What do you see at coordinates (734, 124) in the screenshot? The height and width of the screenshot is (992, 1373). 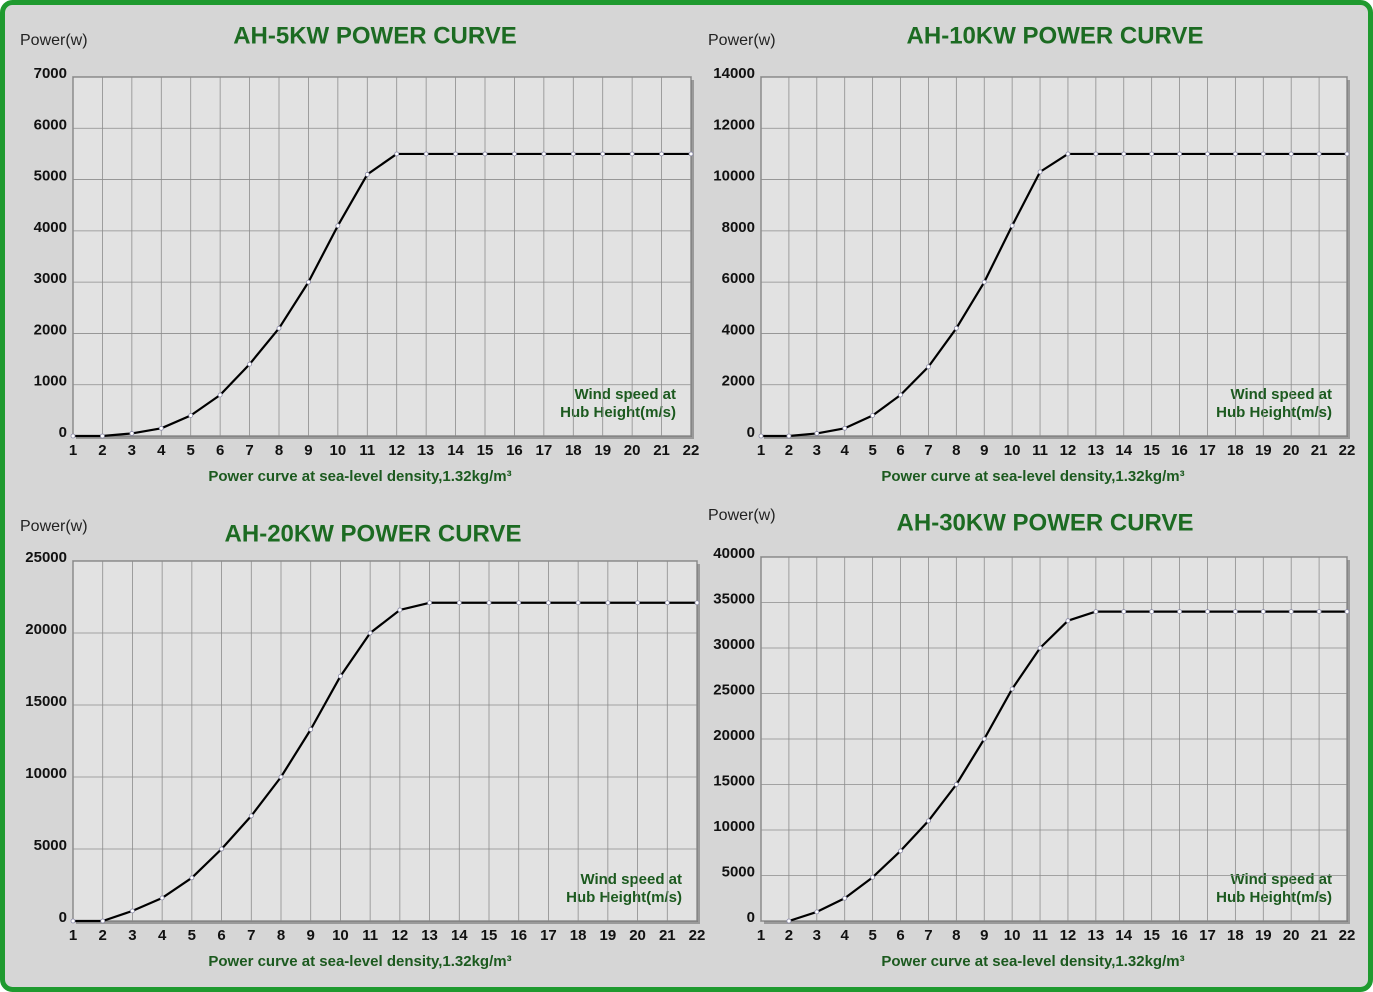 I see `y-tick-label: 12000` at bounding box center [734, 124].